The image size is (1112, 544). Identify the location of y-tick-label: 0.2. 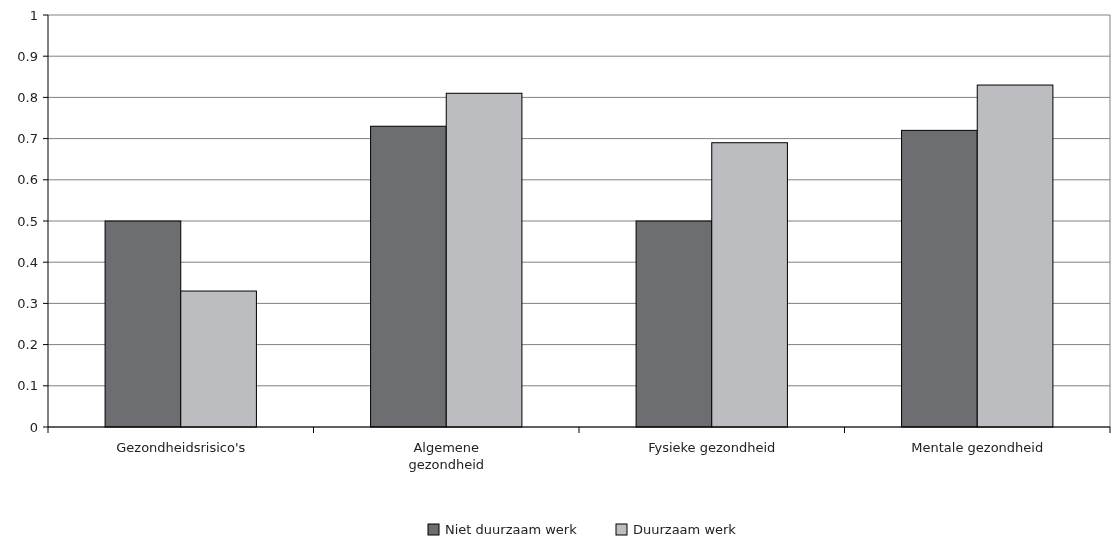
(27, 345).